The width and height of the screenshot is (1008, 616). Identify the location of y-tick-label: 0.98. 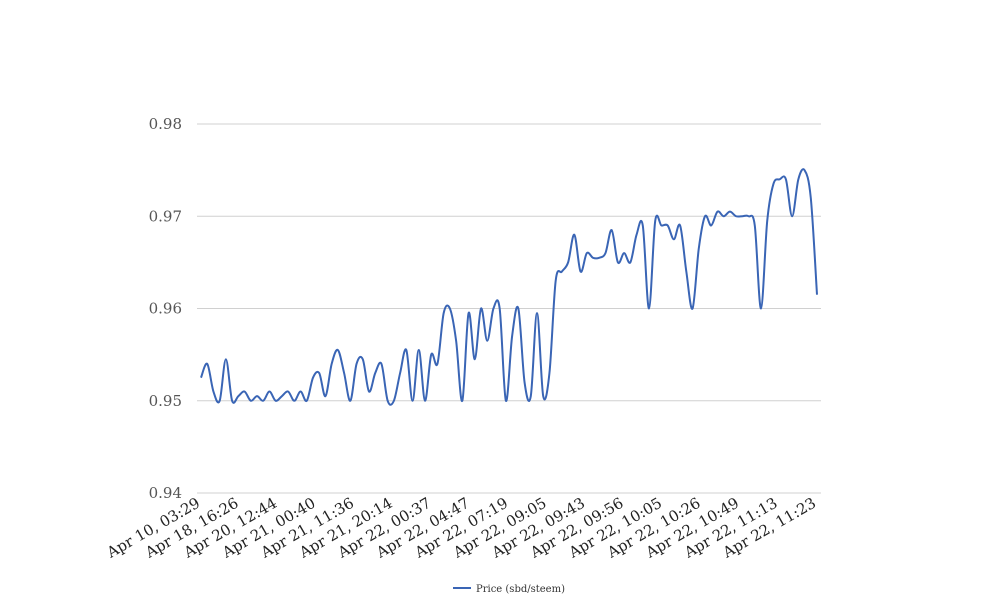
(165, 124).